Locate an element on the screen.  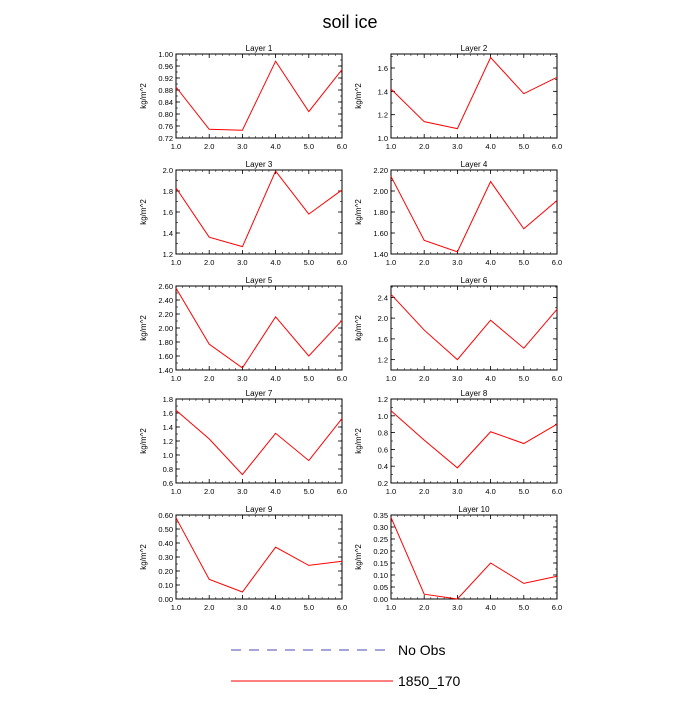
y-tick-label: 0.2 is located at coordinates (383, 483).